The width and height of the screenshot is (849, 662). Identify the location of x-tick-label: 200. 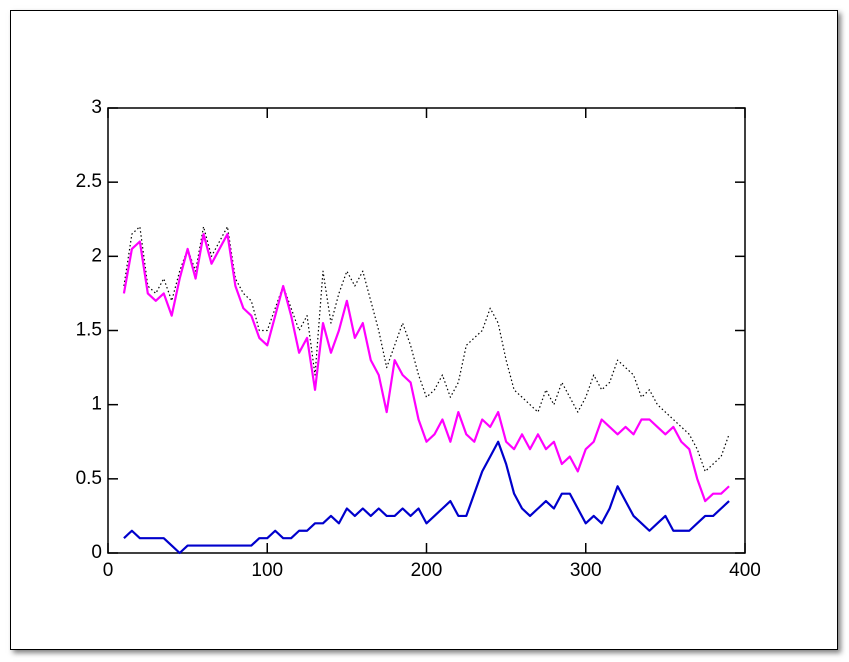
(427, 570).